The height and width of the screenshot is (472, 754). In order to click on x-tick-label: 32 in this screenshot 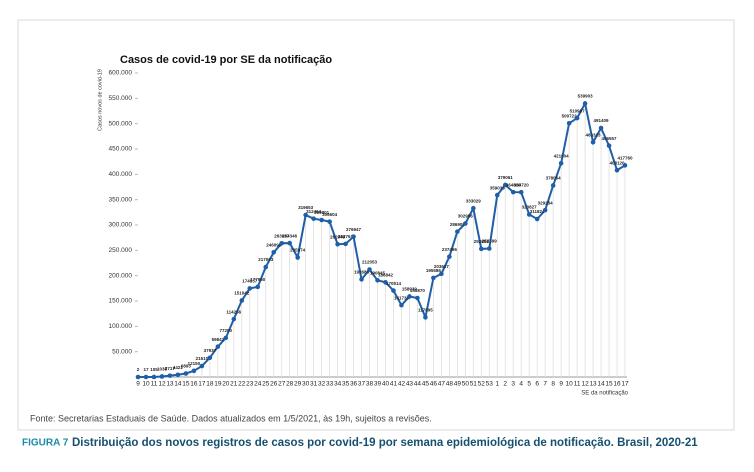, I will do `click(322, 384)`.